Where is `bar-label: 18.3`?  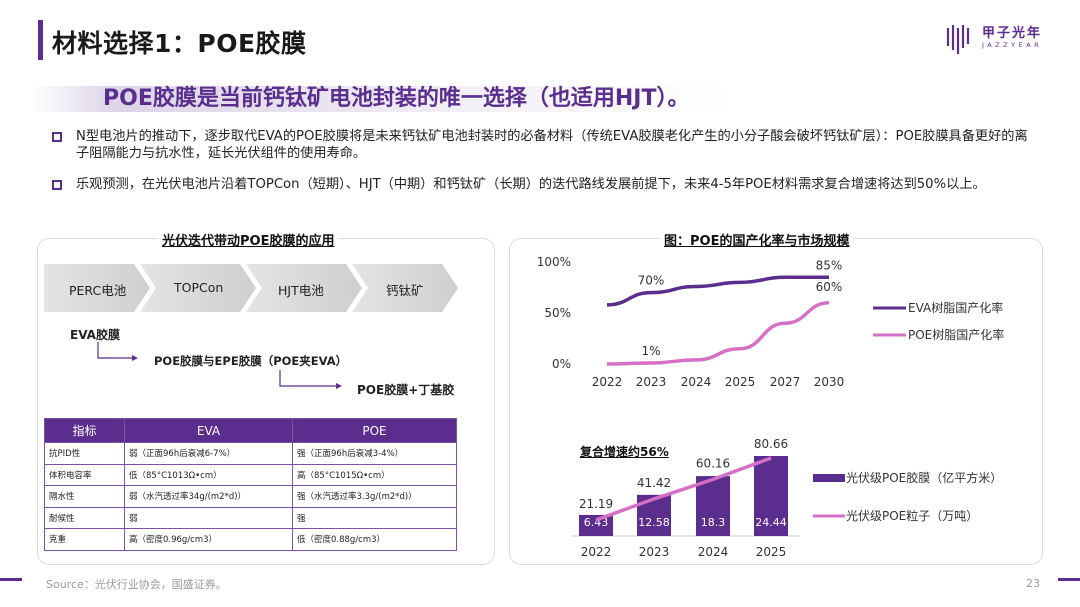
bar-label: 18.3 is located at coordinates (713, 522).